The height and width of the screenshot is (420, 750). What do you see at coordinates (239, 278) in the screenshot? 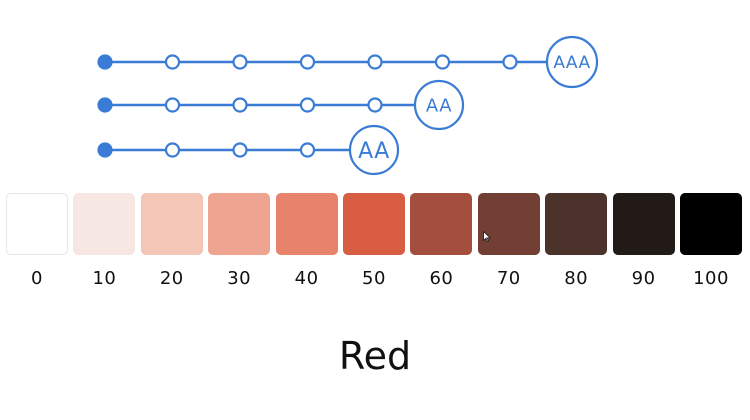
I see `step-label-30: 30` at bounding box center [239, 278].